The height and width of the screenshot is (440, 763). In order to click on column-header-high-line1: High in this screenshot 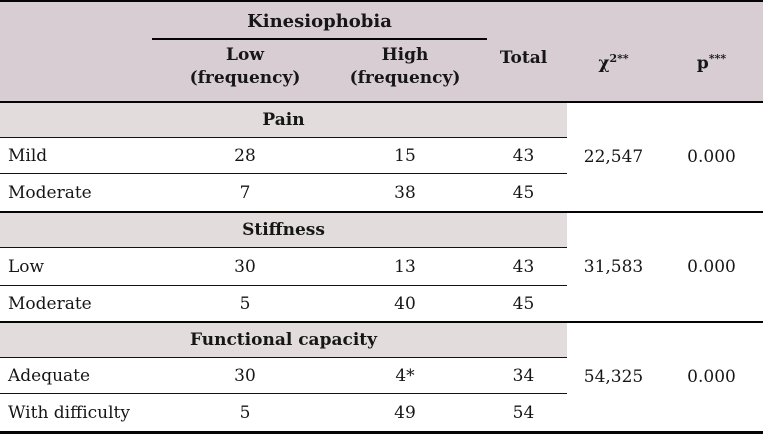, I will do `click(405, 55)`.